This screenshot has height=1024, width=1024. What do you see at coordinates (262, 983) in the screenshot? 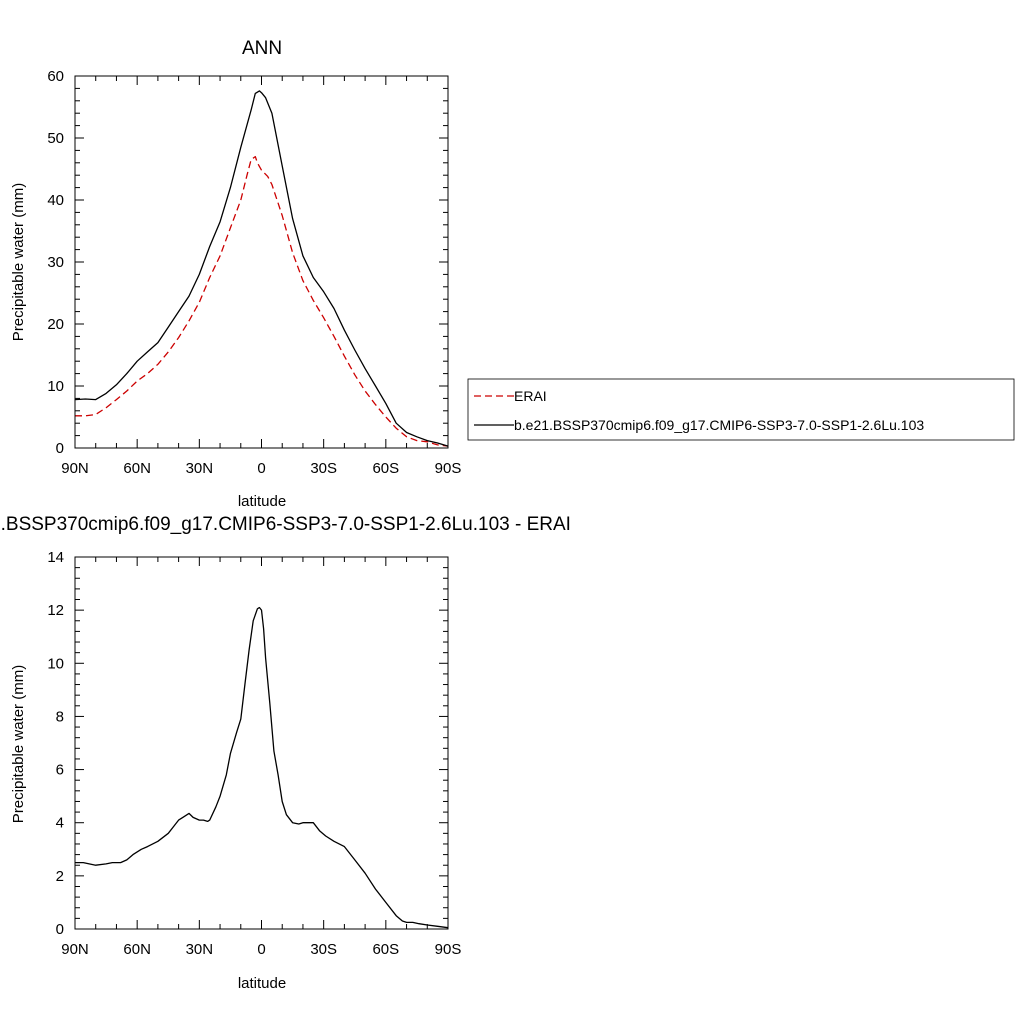
I see `bottom-xlabel: latitude` at bounding box center [262, 983].